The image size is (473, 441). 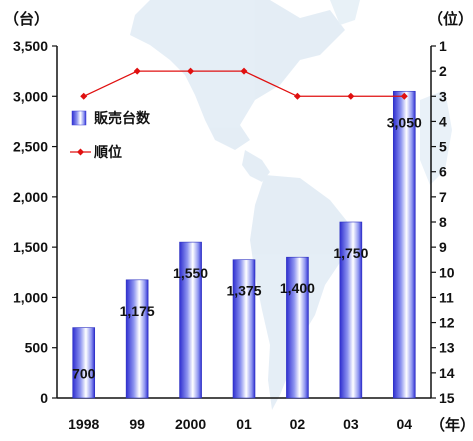 What do you see at coordinates (79, 118) in the screenshot?
I see `legend-bar-swatch` at bounding box center [79, 118].